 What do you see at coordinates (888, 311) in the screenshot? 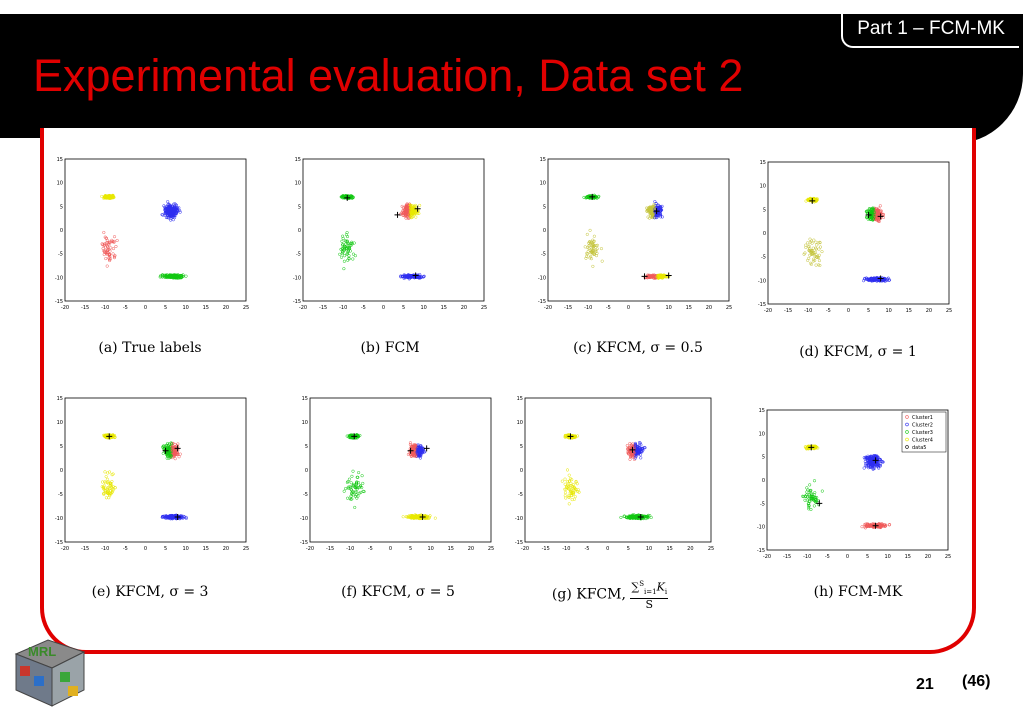
I see `x-tick-label: 10` at bounding box center [888, 311].